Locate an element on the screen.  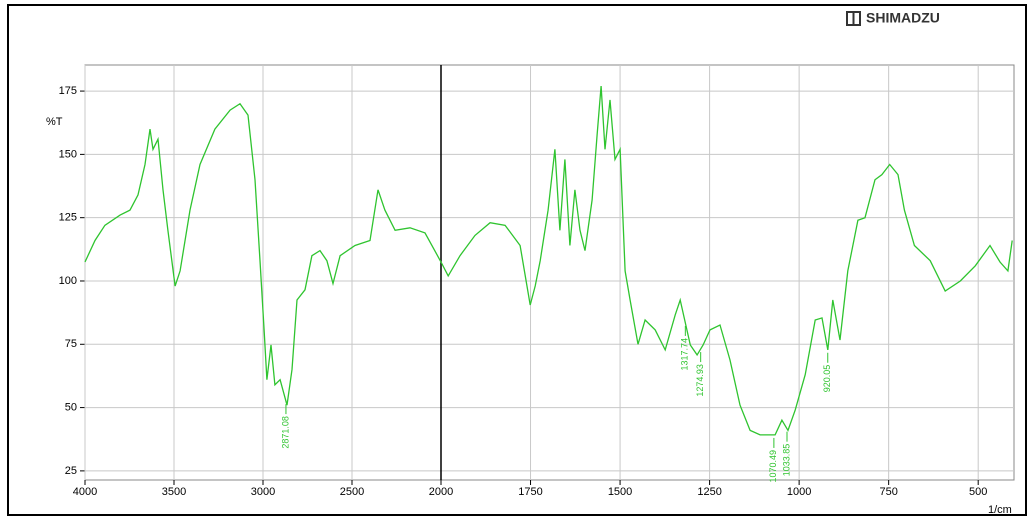
x-tick-label: 1000 is located at coordinates (799, 492).